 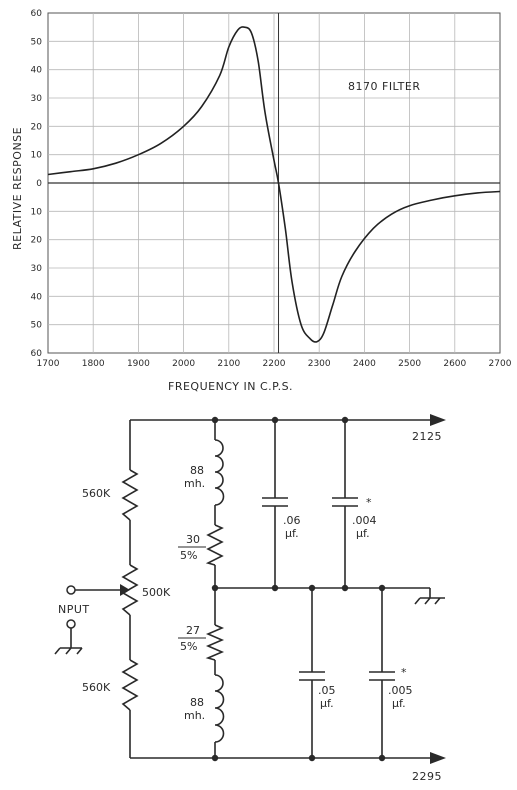 I want to click on capacitor-004-unit: µf., so click(x=363, y=533).